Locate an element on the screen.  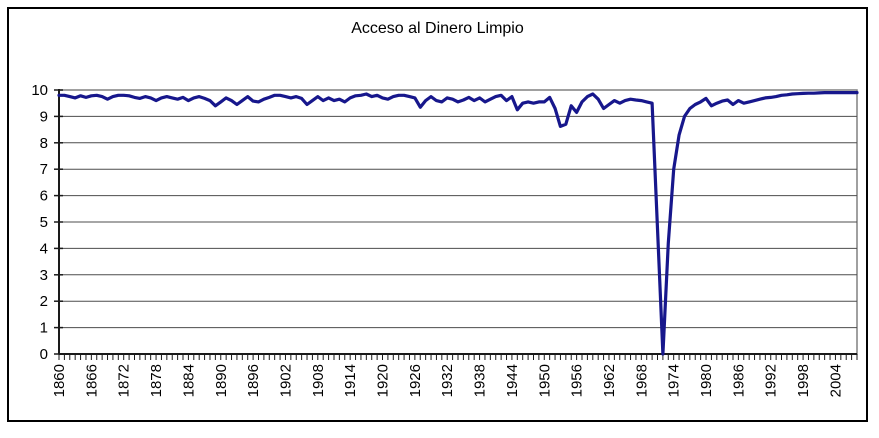
y-tick-label: 3 is located at coordinates (44, 275).